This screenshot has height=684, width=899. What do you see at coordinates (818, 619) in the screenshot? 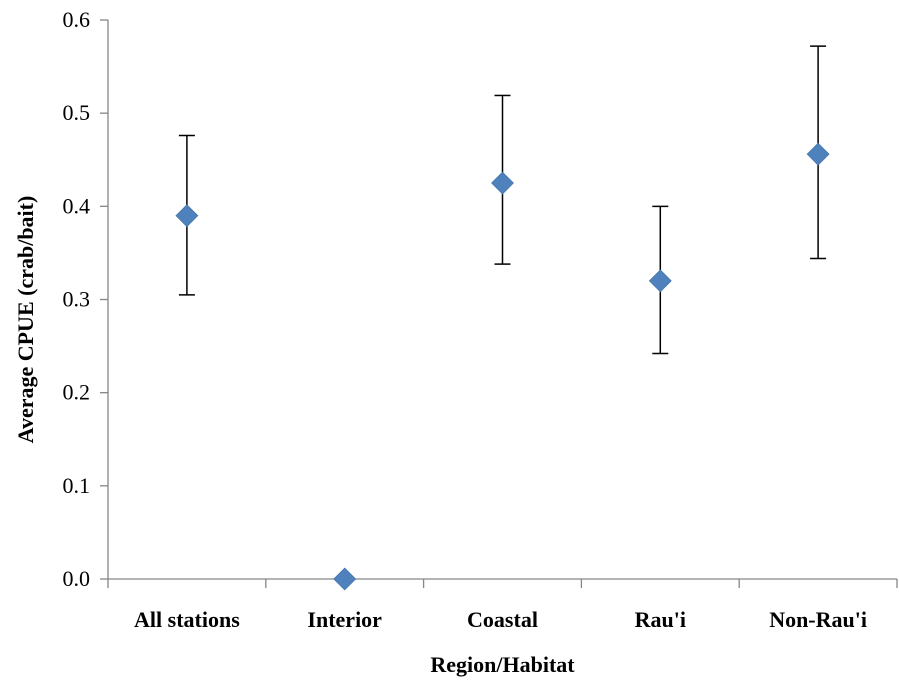
I see `x-category-label: Non-Rau'i` at bounding box center [818, 619].